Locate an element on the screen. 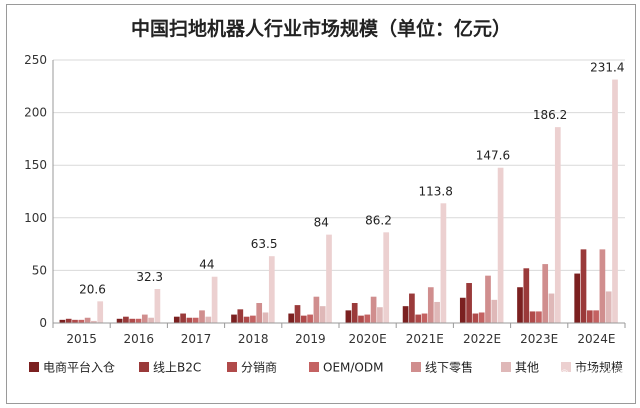  legend-label: OEM/ODM is located at coordinates (353, 368).